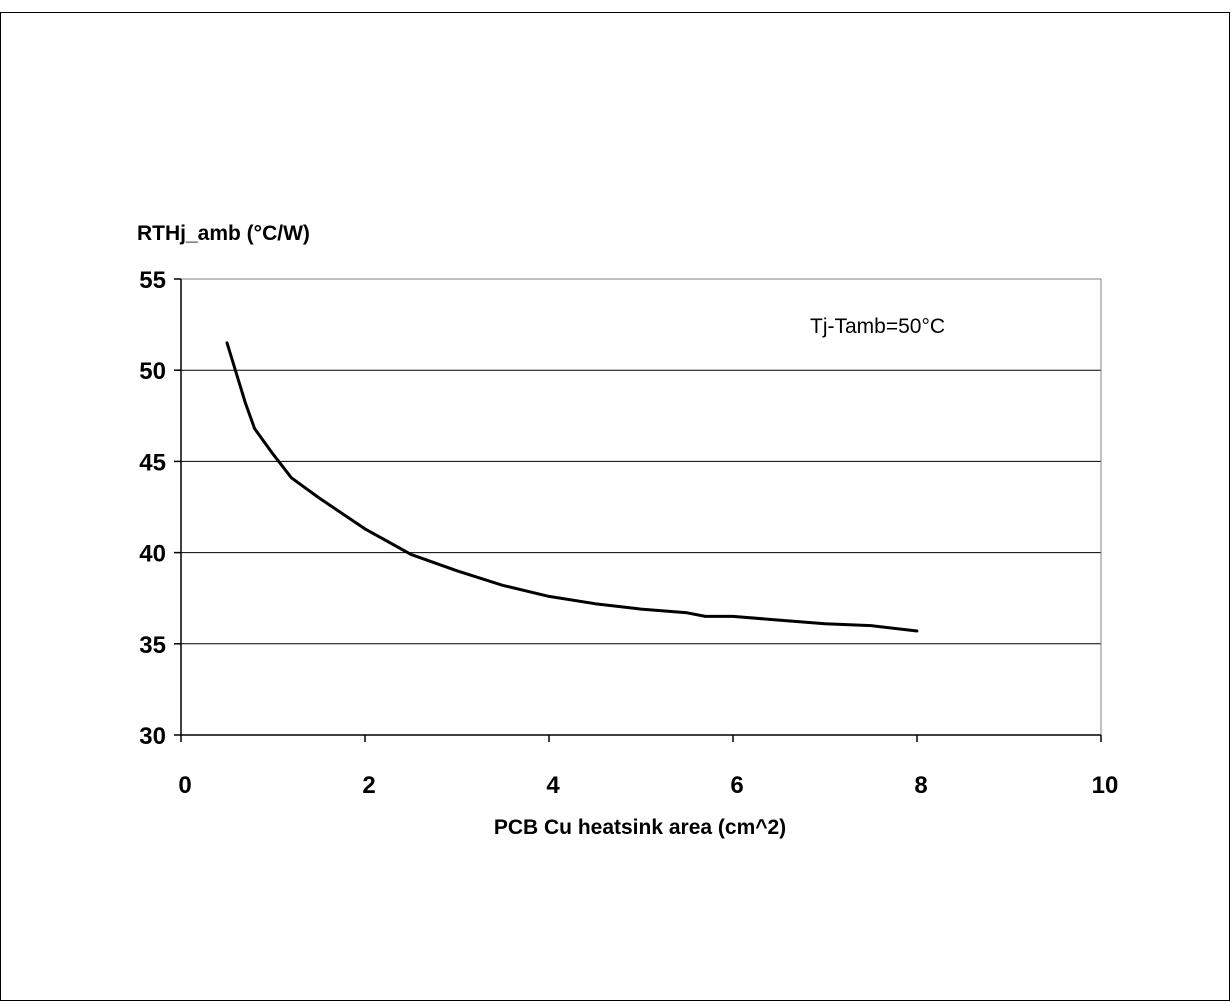  I want to click on y-tick-label-45: 45, so click(152, 462).